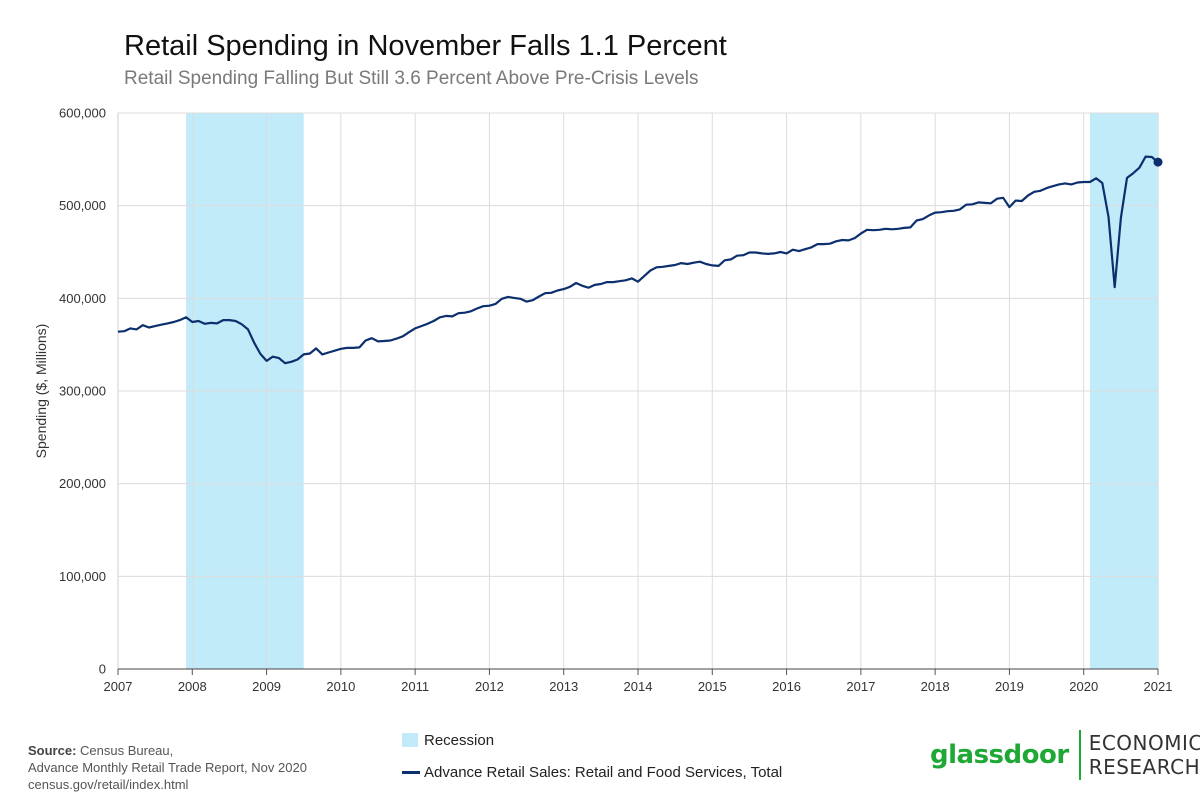  I want to click on source-line-3: census.gov/retail/index.html, so click(108, 784).